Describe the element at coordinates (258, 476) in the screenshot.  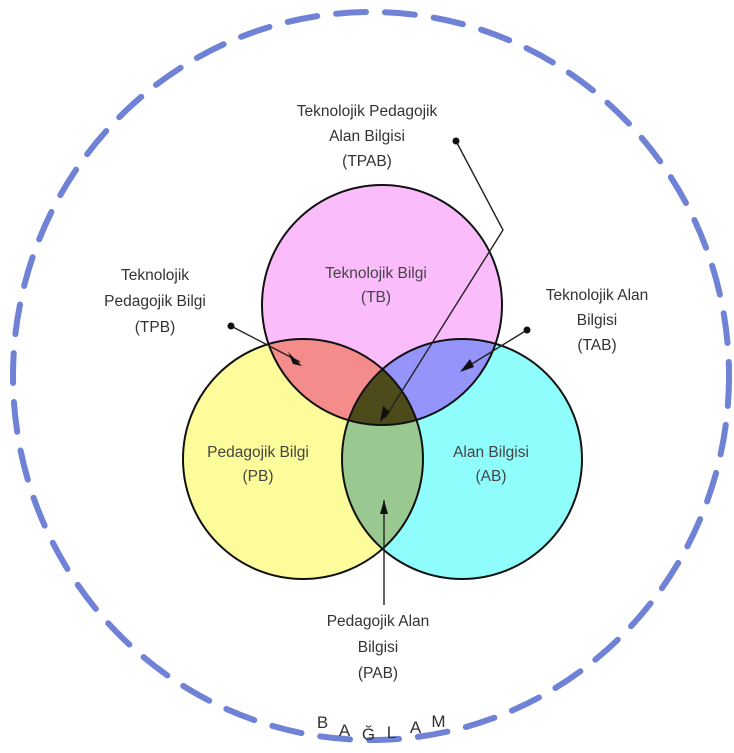
I see `pedagogy-abbr: (PB)` at that location.